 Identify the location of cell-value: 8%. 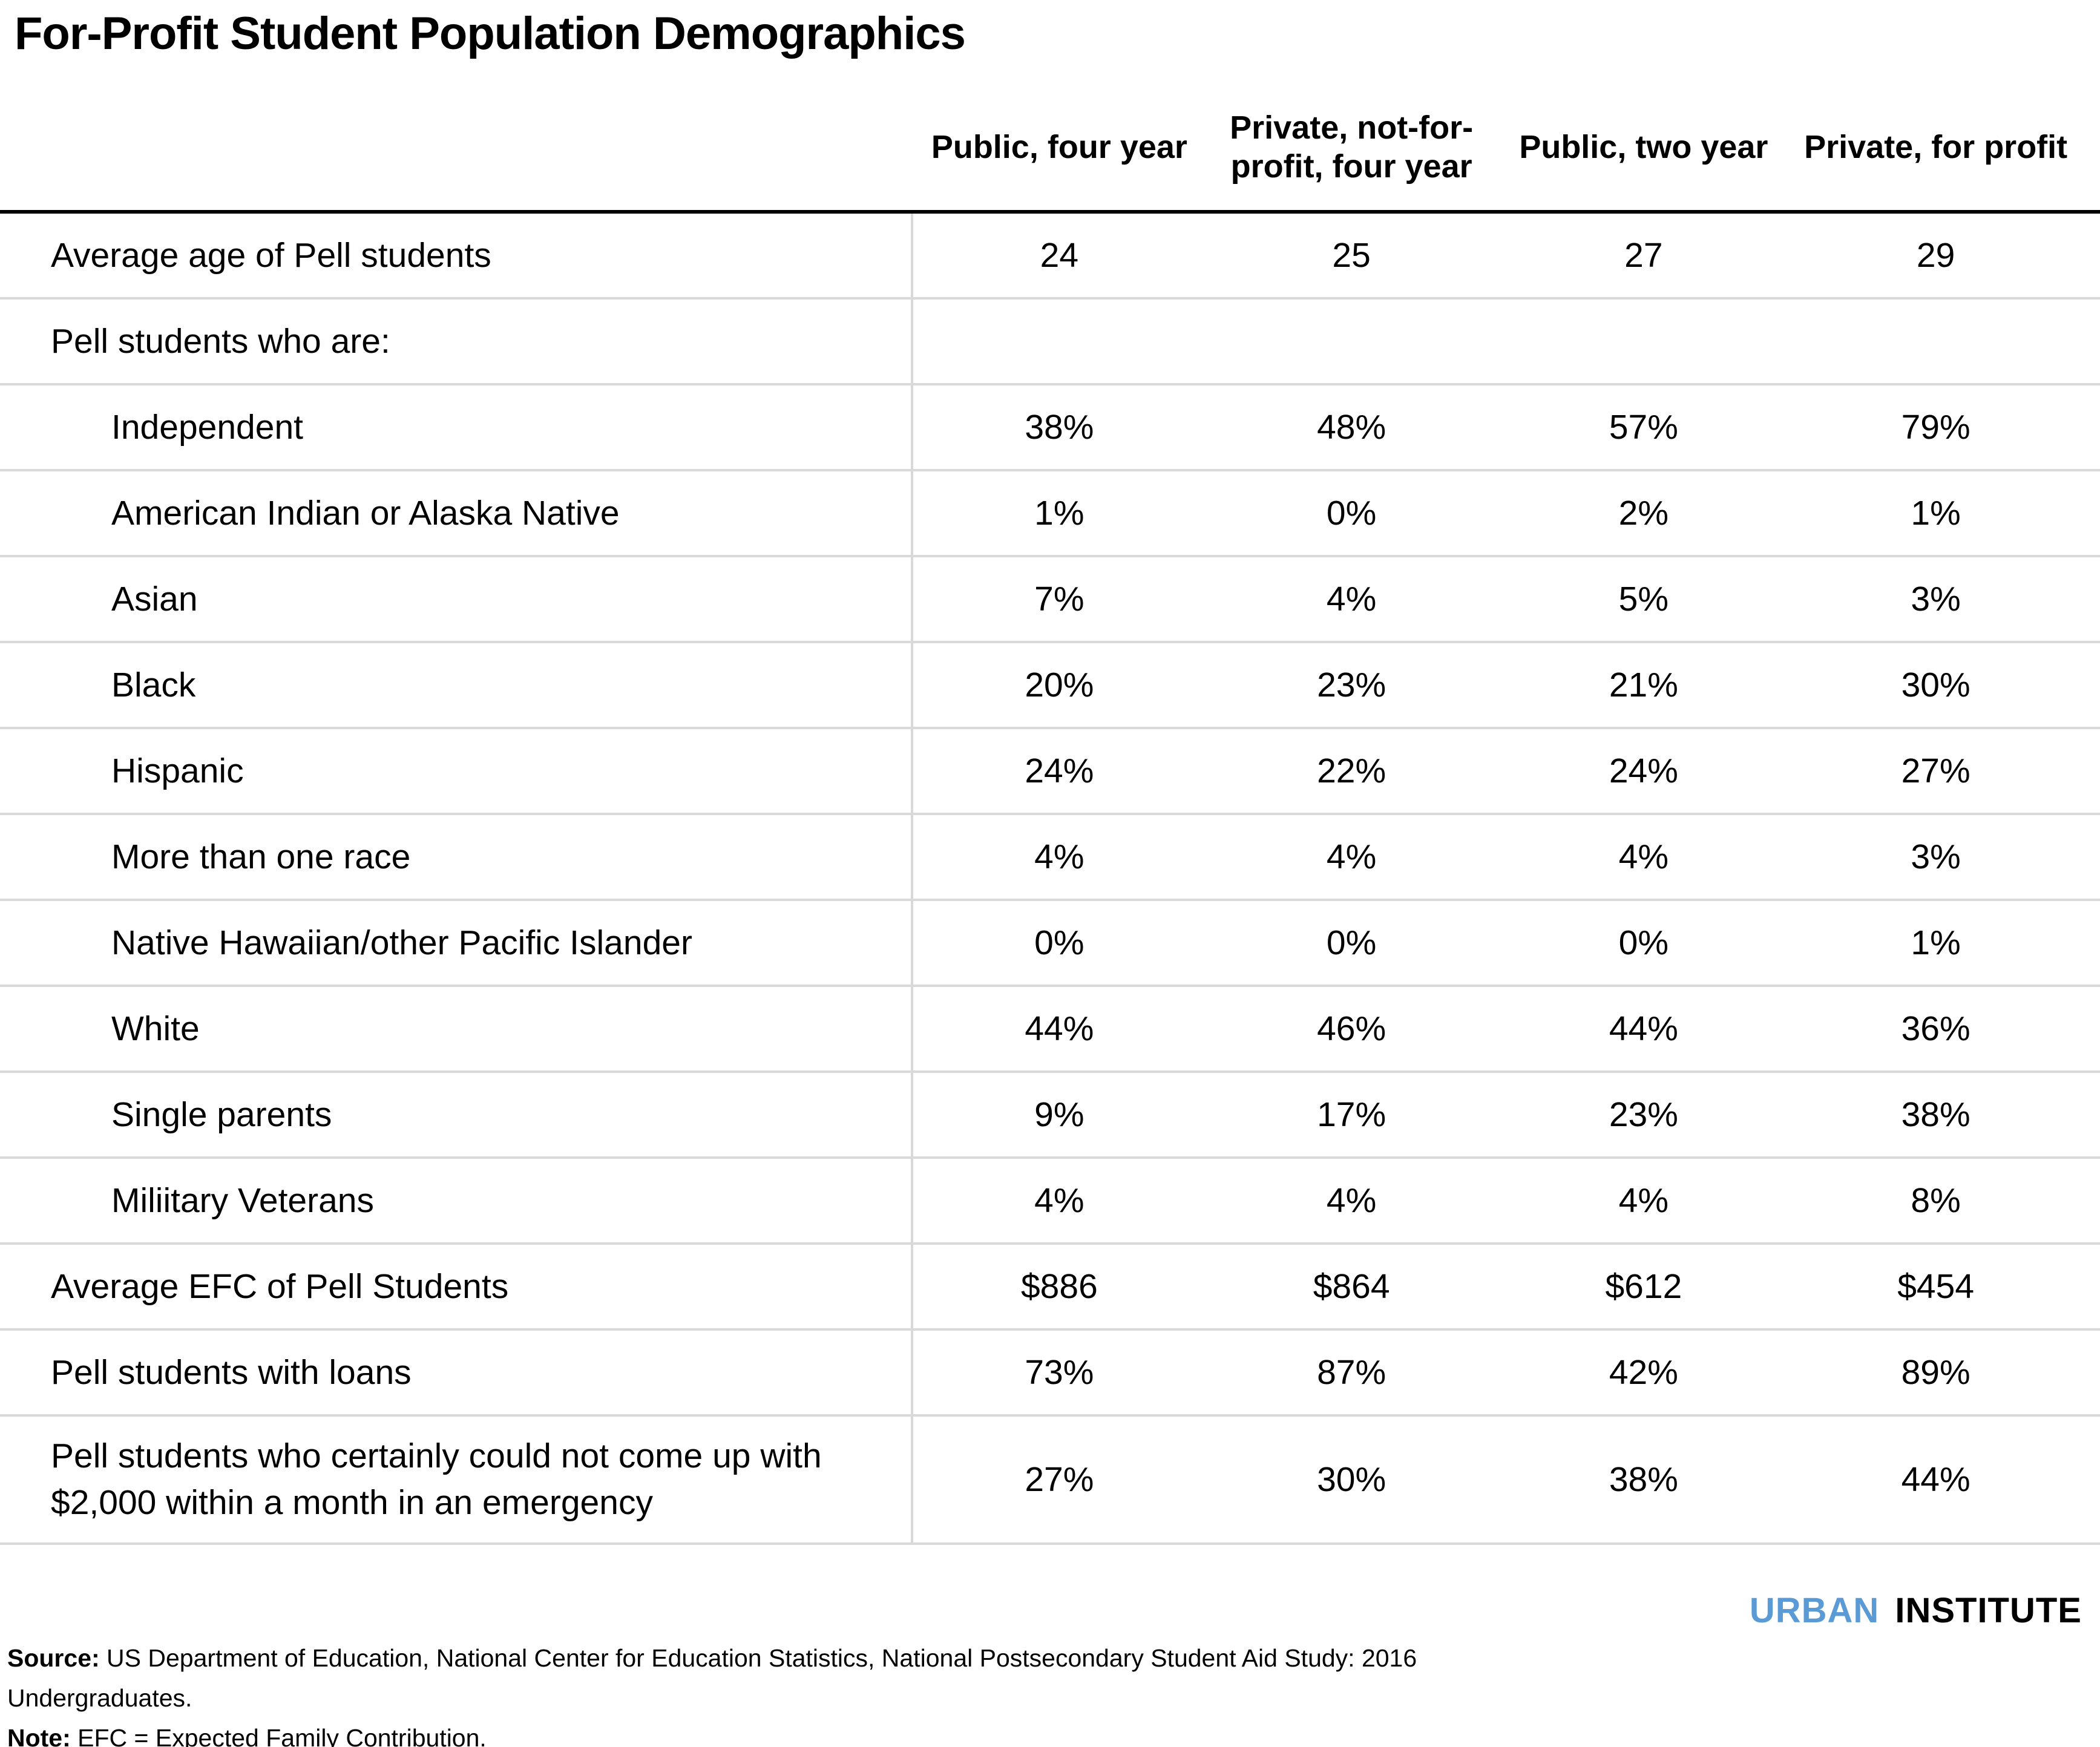
(1936, 1200).